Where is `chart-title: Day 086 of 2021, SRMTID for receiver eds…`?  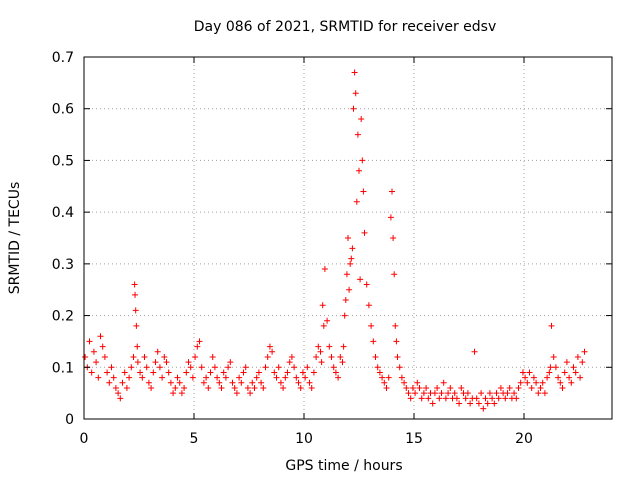
chart-title: Day 086 of 2021, SRMTID for receiver eds… is located at coordinates (345, 27).